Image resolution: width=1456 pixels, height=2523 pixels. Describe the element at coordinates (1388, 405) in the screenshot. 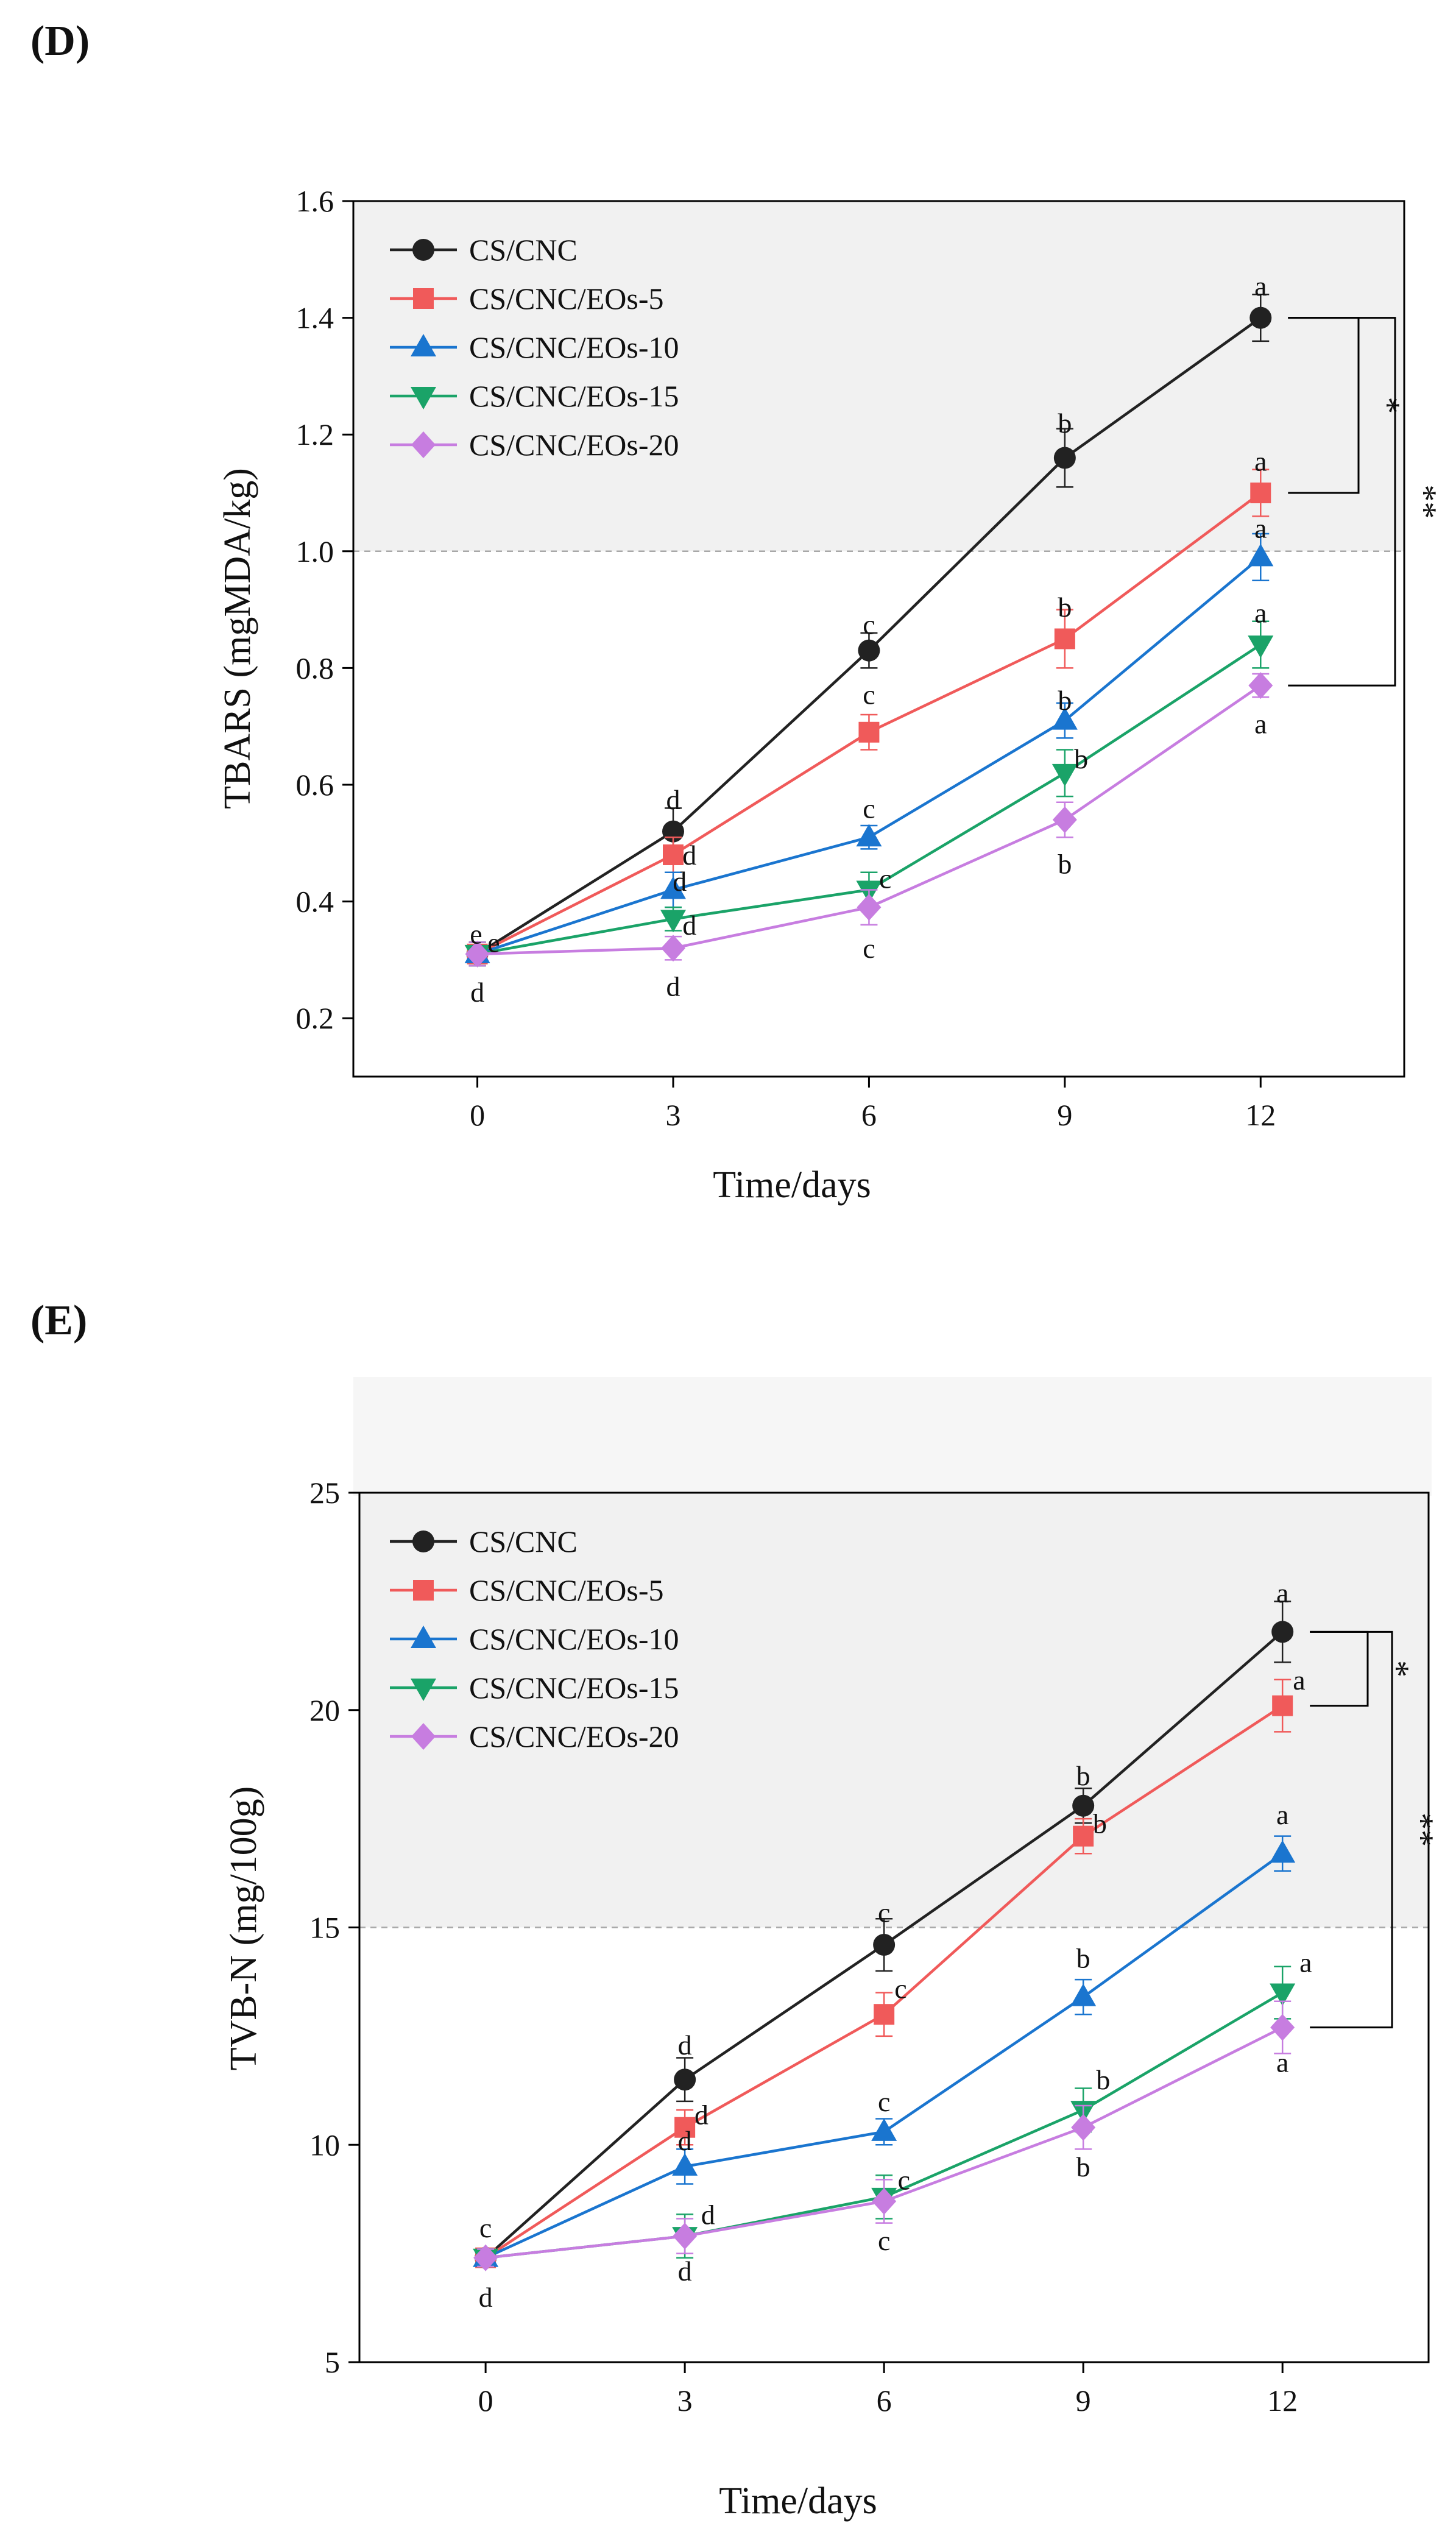

I see `significance-label: *` at that location.